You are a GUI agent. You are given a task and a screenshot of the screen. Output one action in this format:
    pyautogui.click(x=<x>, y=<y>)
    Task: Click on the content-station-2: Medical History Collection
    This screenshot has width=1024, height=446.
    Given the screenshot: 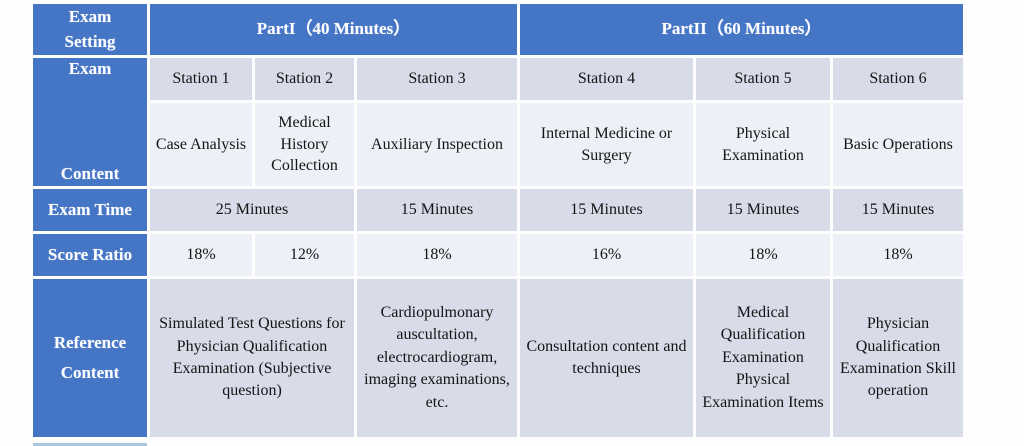 What is the action you would take?
    pyautogui.click(x=304, y=144)
    